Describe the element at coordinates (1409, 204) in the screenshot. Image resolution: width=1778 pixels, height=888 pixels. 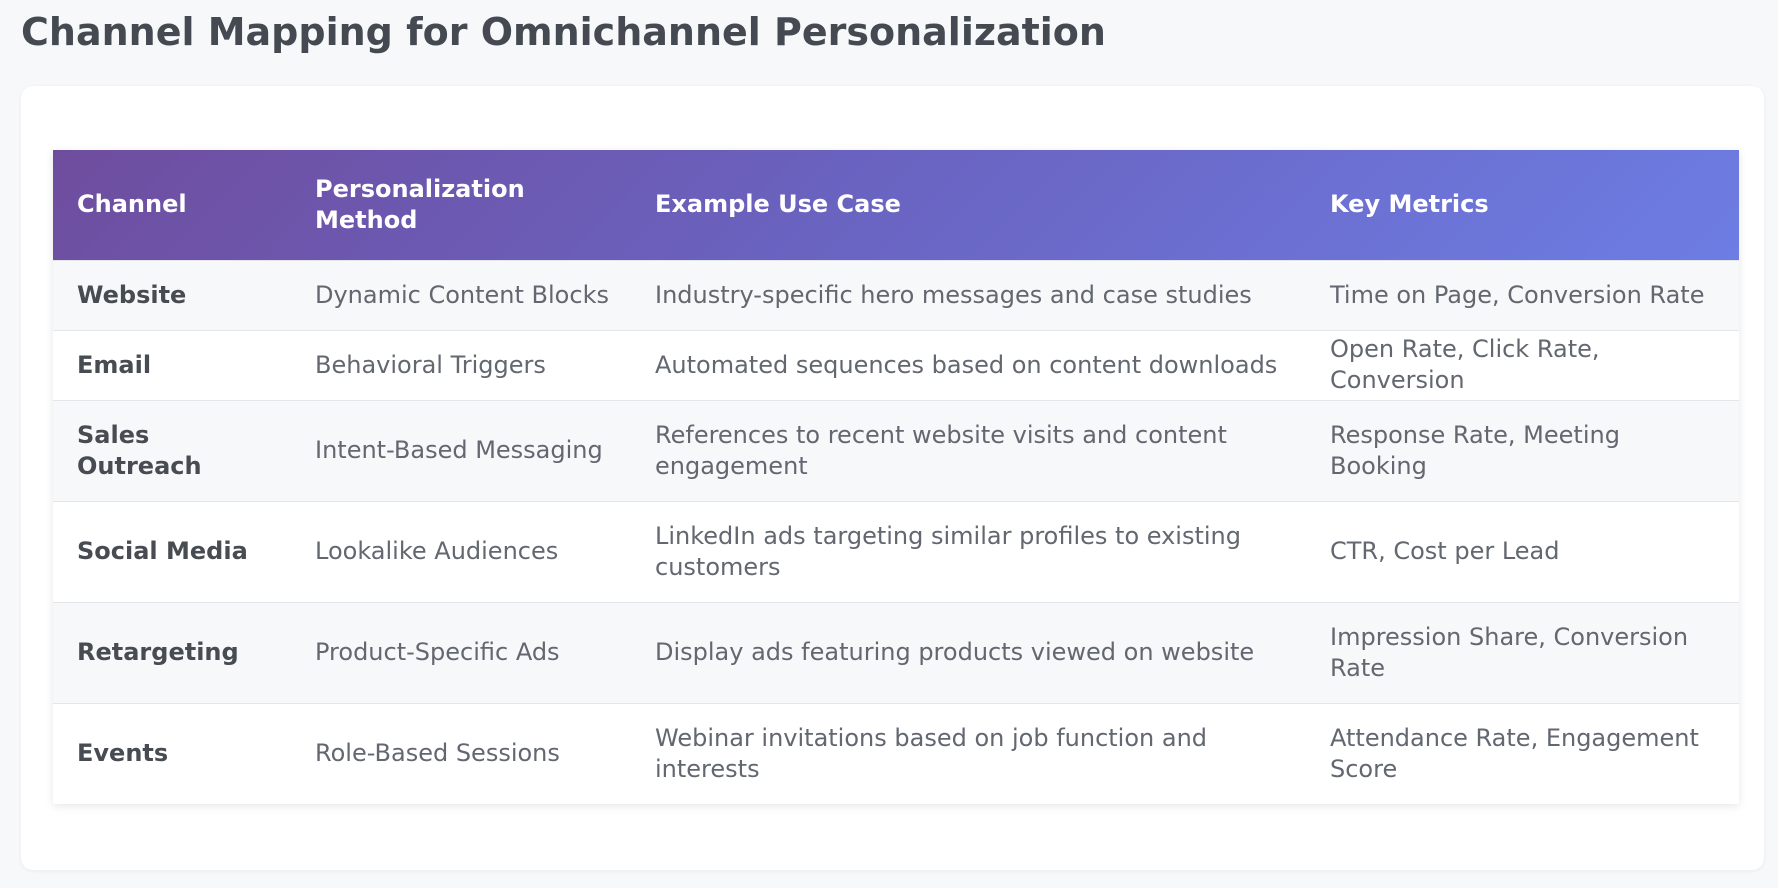
I see `header-key-metrics: Key Metrics` at that location.